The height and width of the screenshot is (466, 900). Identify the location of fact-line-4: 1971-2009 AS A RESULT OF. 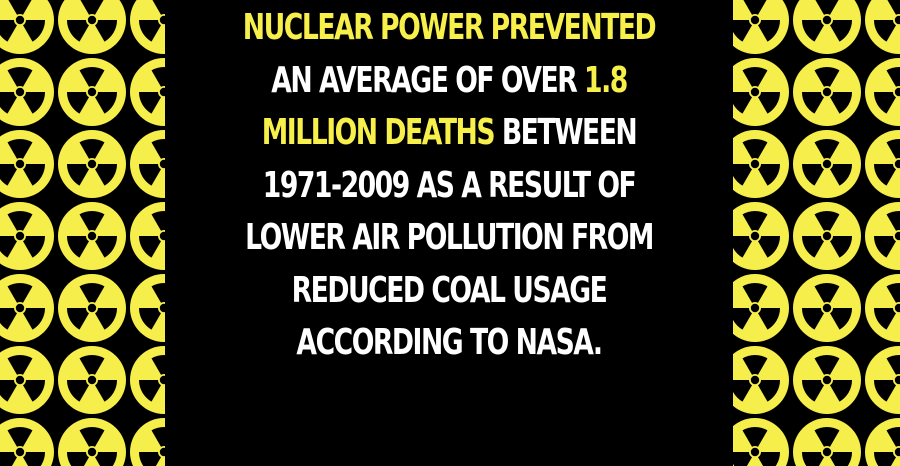
(449, 185).